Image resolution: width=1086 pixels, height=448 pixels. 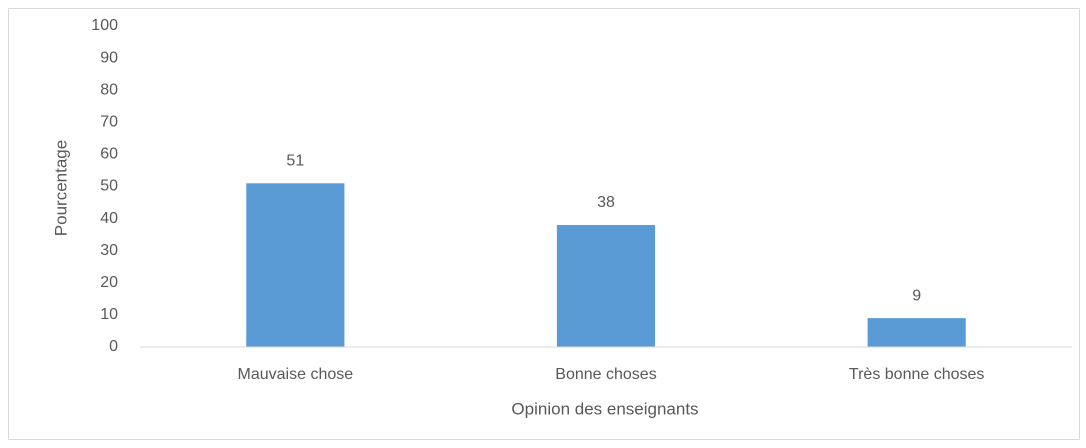 I want to click on data-label: 51, so click(x=295, y=161).